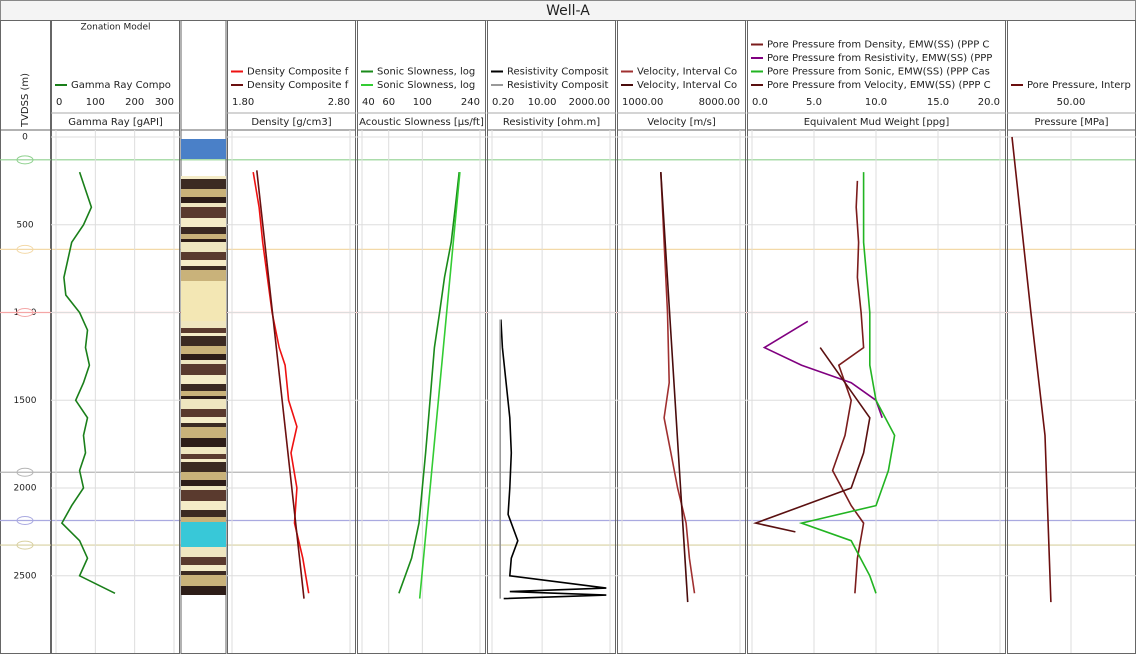 The height and width of the screenshot is (658, 1136). I want to click on legend-label: Pore Pressure, Interp, so click(1079, 85).